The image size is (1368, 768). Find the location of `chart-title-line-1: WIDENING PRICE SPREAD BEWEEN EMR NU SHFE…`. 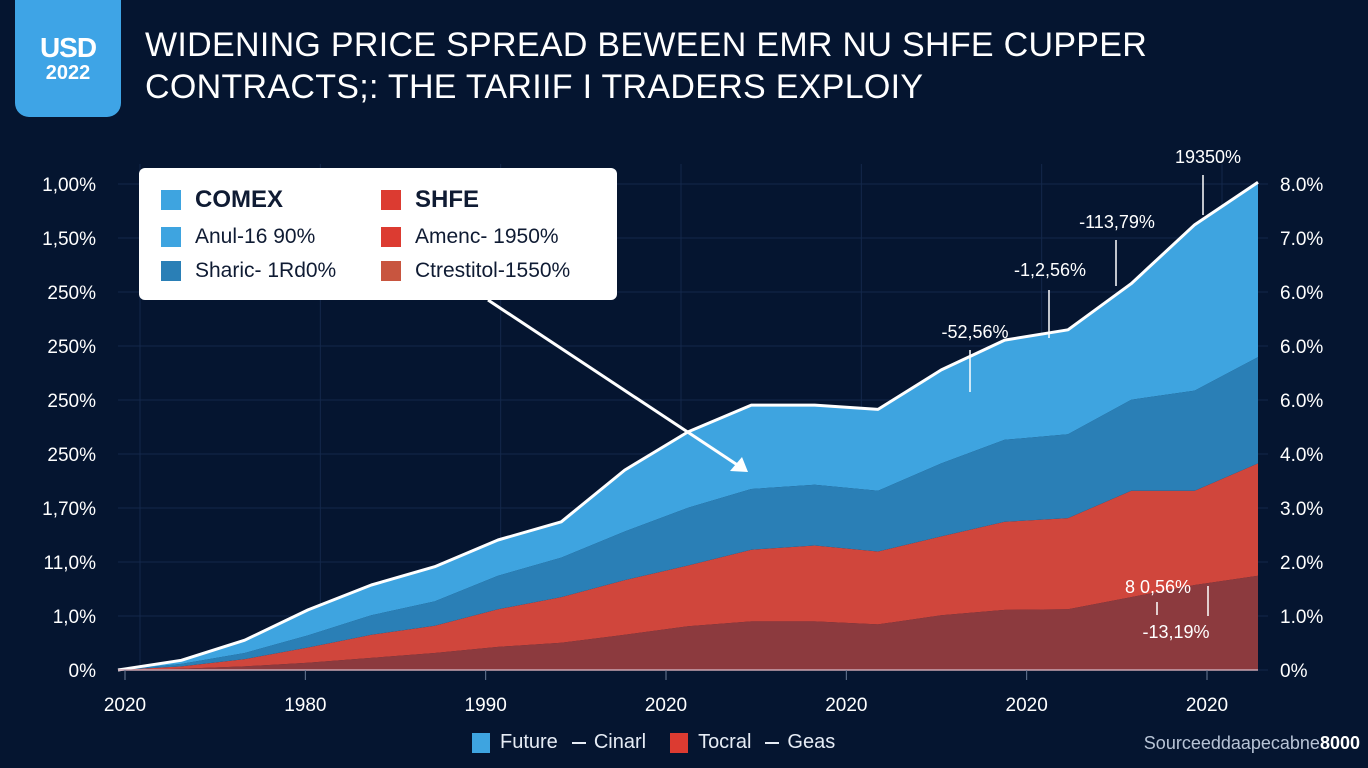

chart-title-line-1: WIDENING PRICE SPREAD BEWEEN EMR NU SHFE… is located at coordinates (646, 45).